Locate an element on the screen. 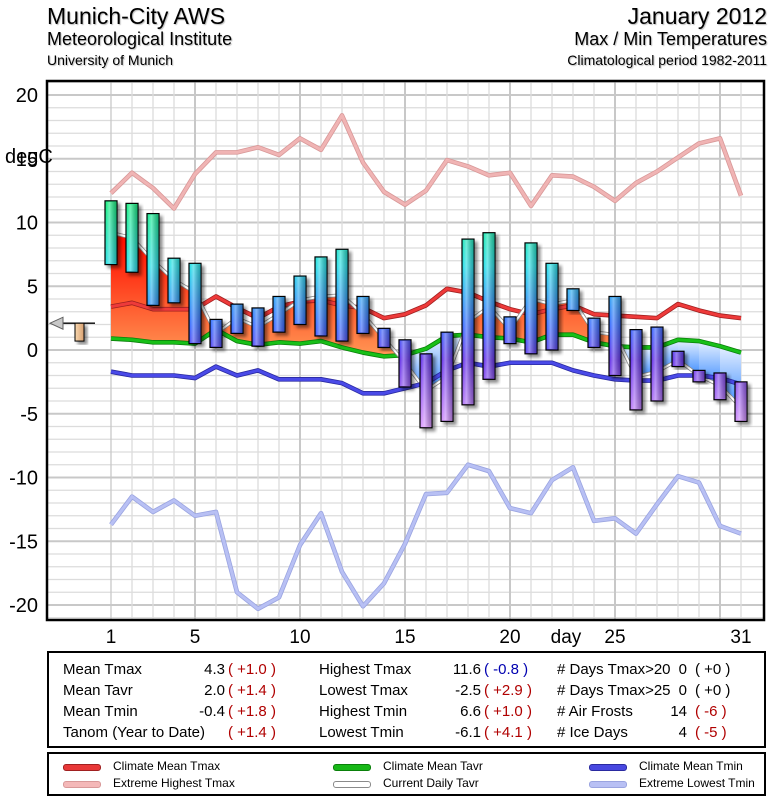 Image resolution: width=775 pixels, height=800 pixels. period-title: Climatological period 1982-2011 is located at coordinates (667, 60).